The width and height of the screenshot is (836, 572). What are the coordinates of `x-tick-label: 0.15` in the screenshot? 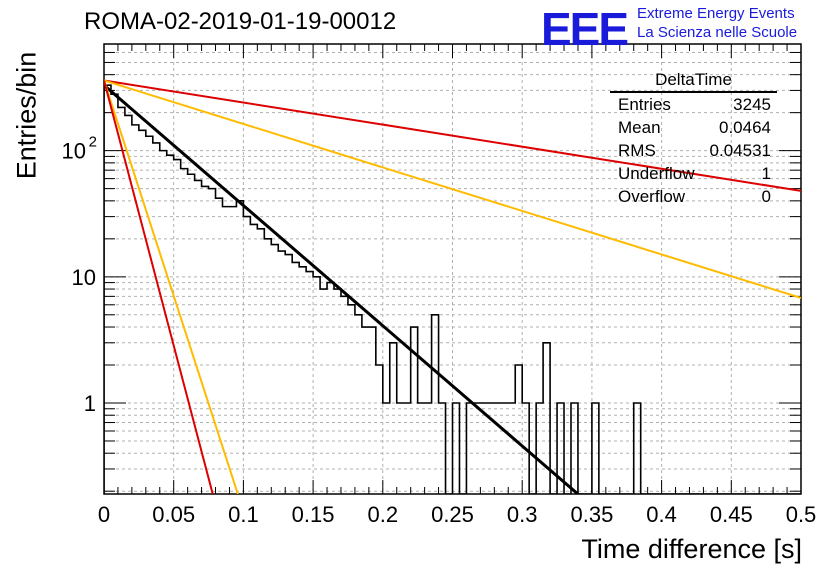 It's located at (313, 514).